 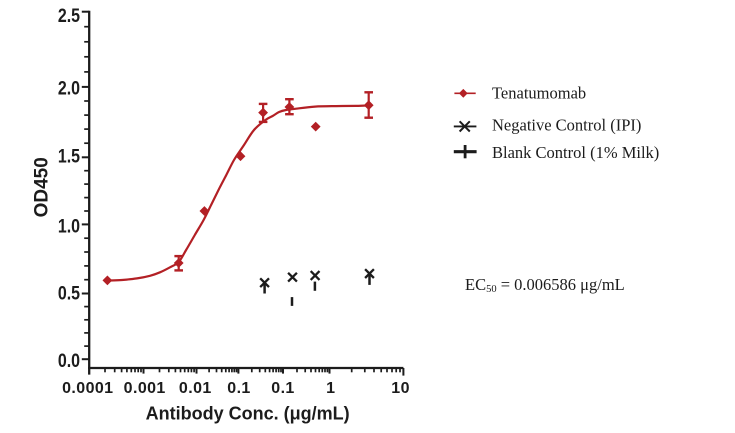 I want to click on svg-text: OD450, so click(x=42, y=187).